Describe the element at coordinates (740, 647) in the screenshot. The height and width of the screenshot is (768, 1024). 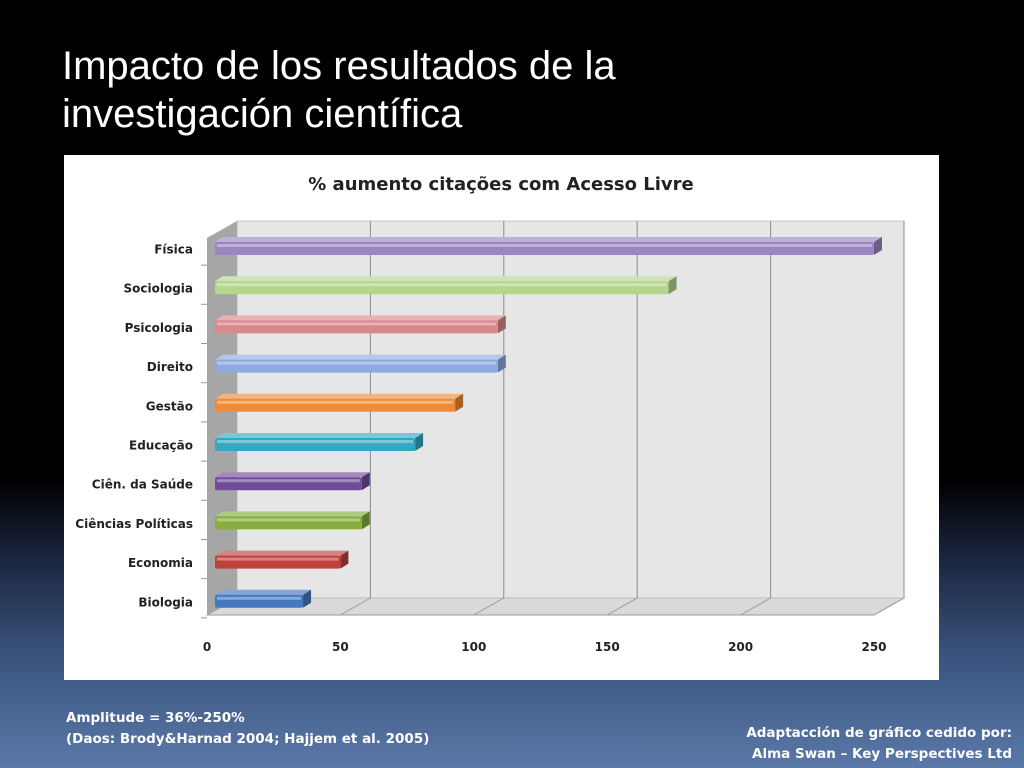
I see `x-tick-label: 200` at that location.